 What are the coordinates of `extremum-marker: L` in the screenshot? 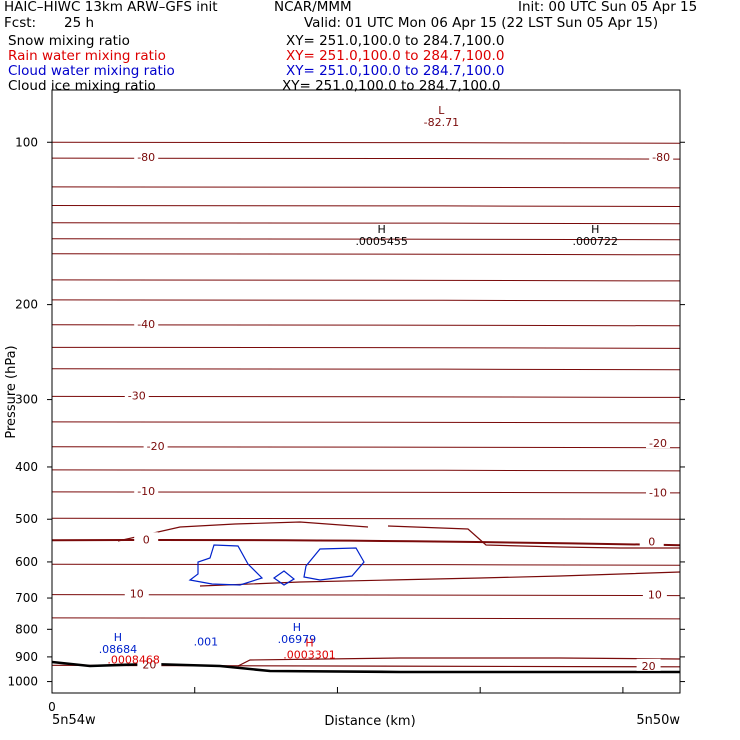 It's located at (441, 110).